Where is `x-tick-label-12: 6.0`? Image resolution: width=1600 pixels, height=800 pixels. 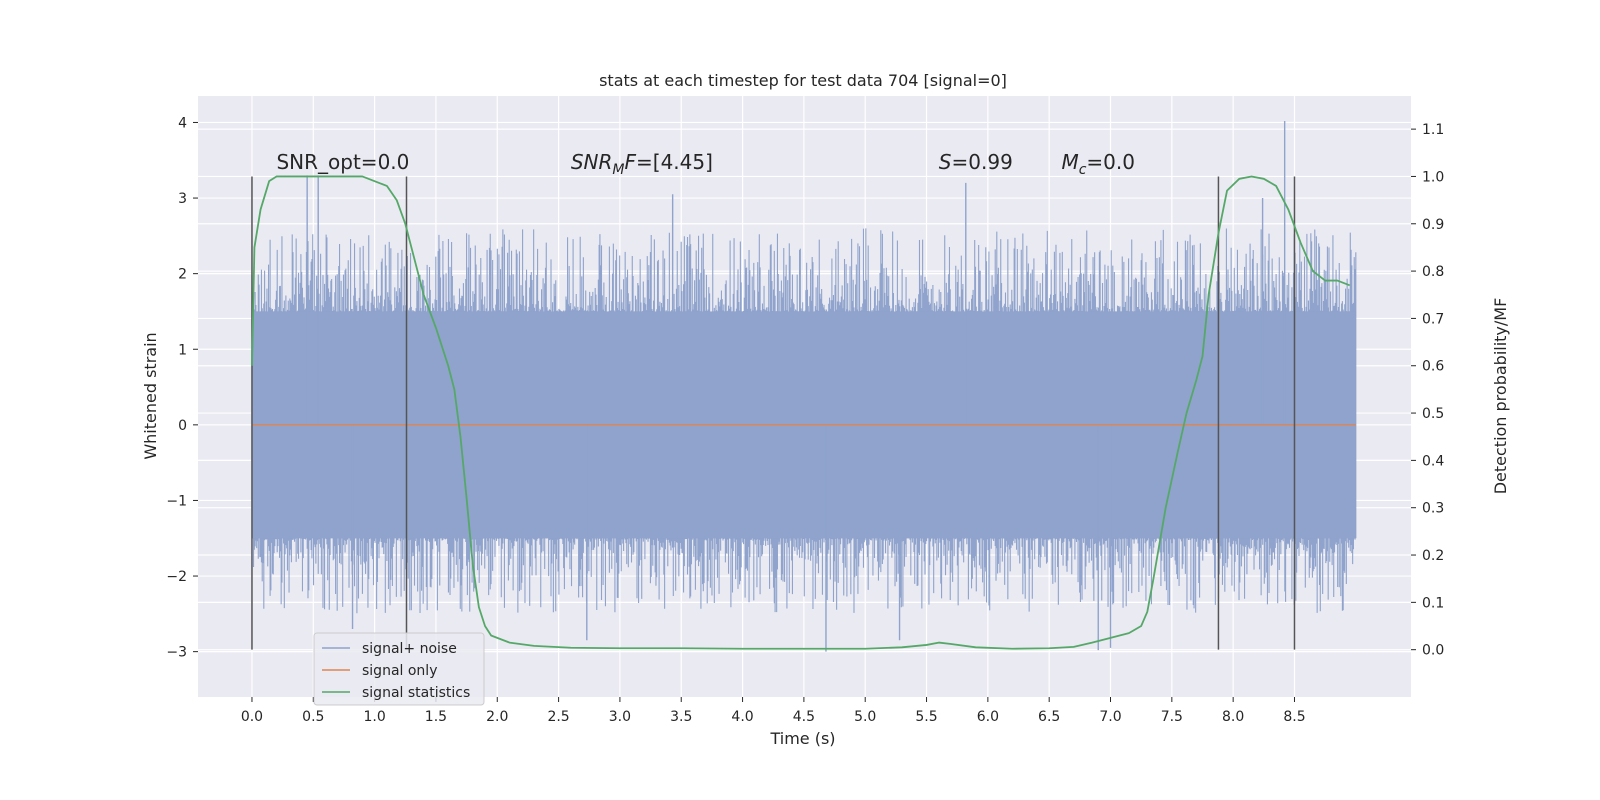 x-tick-label-12: 6.0 is located at coordinates (988, 717).